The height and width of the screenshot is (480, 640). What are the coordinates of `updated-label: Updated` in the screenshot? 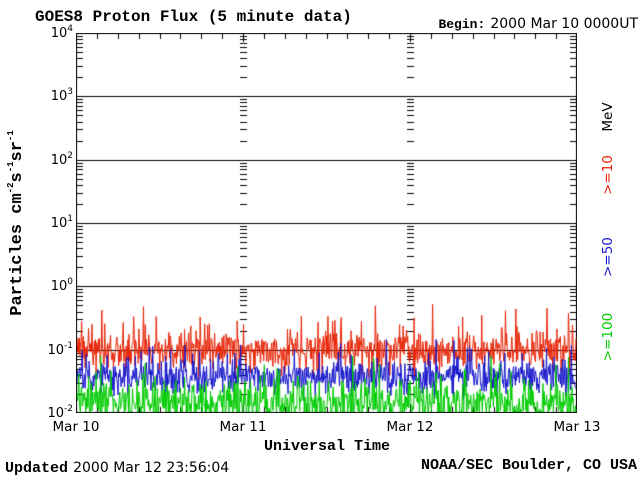 It's located at (37, 468).